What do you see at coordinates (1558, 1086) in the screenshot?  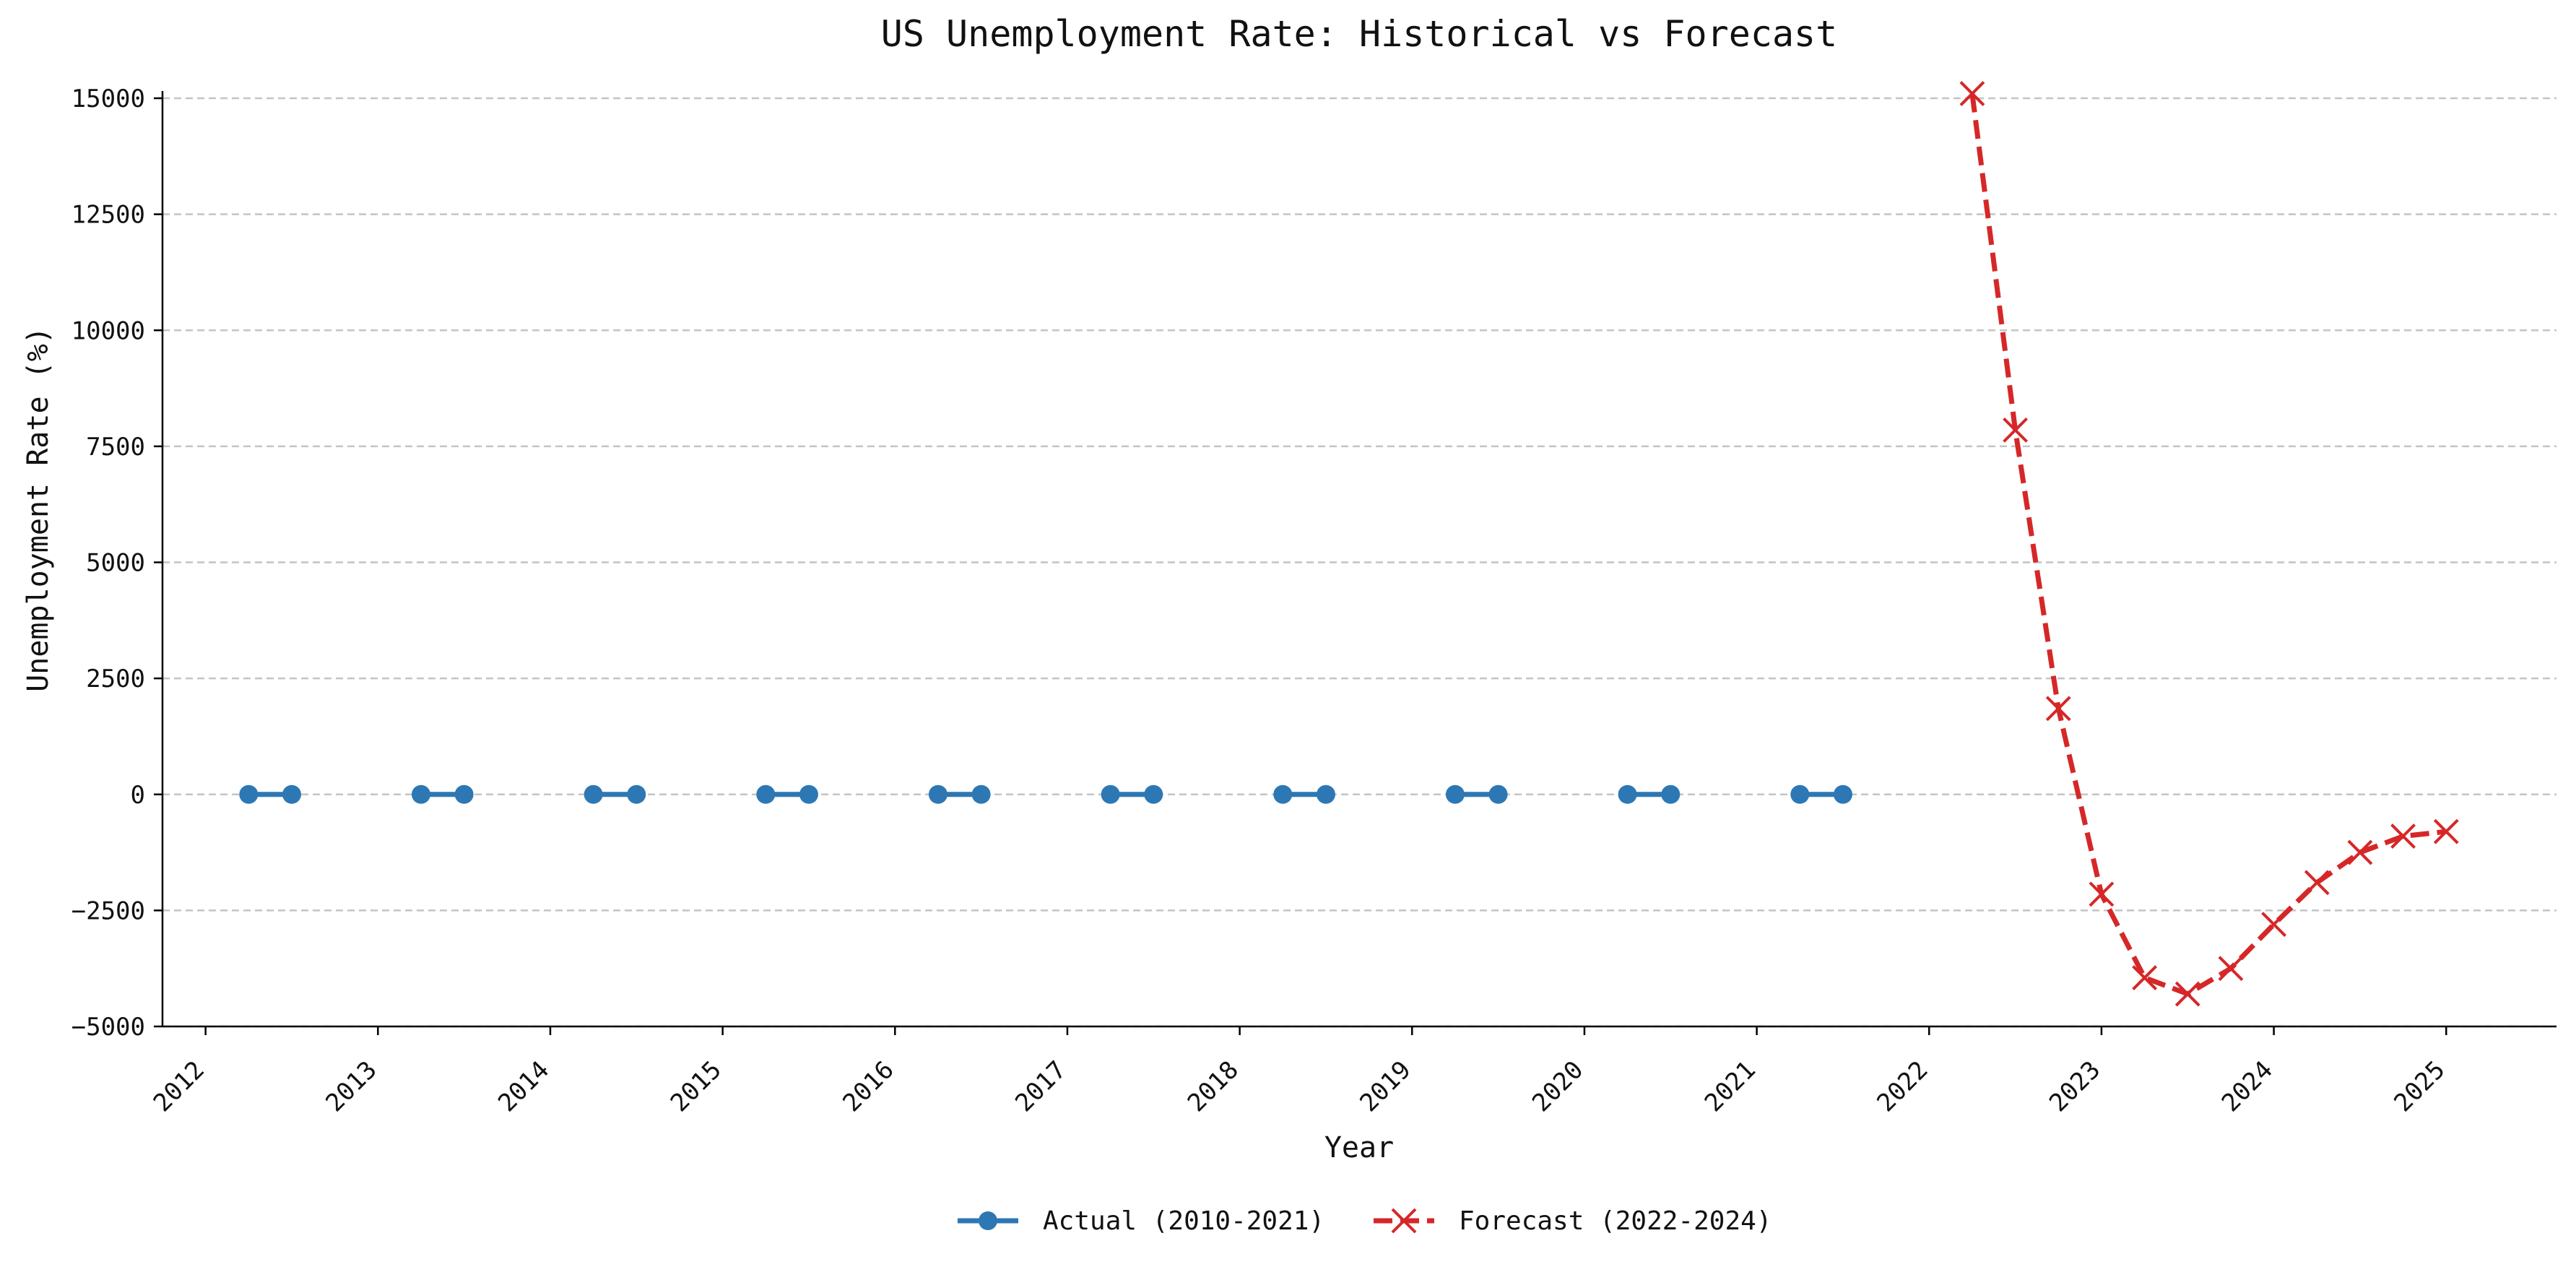 I see `x-tick-label: 2020` at bounding box center [1558, 1086].